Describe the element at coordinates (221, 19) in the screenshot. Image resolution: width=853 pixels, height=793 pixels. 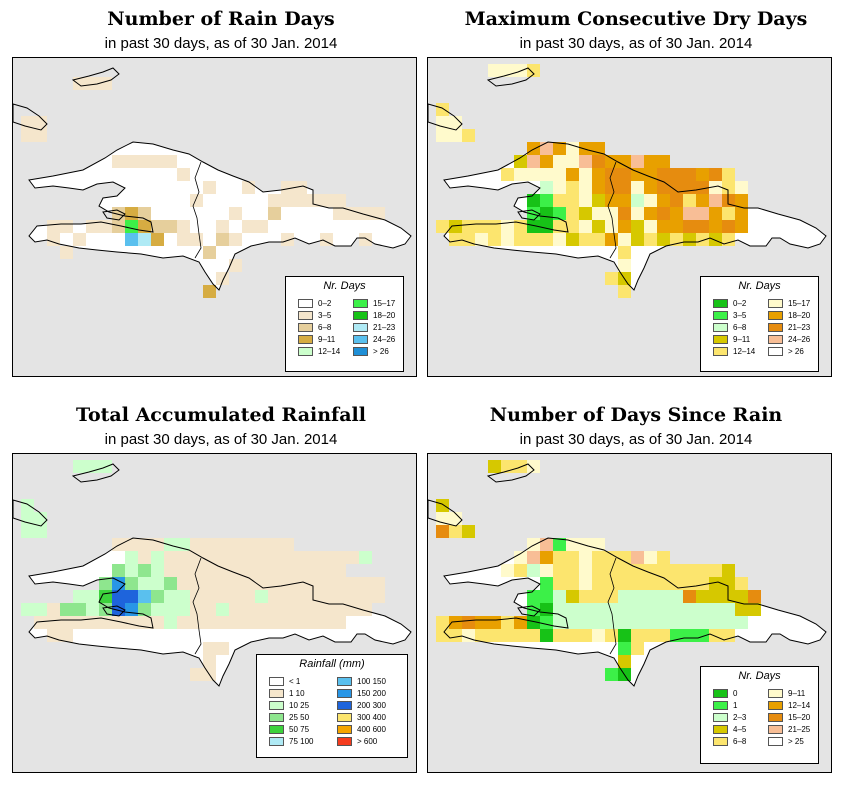
I see `panel-title: Number of Rain Days` at that location.